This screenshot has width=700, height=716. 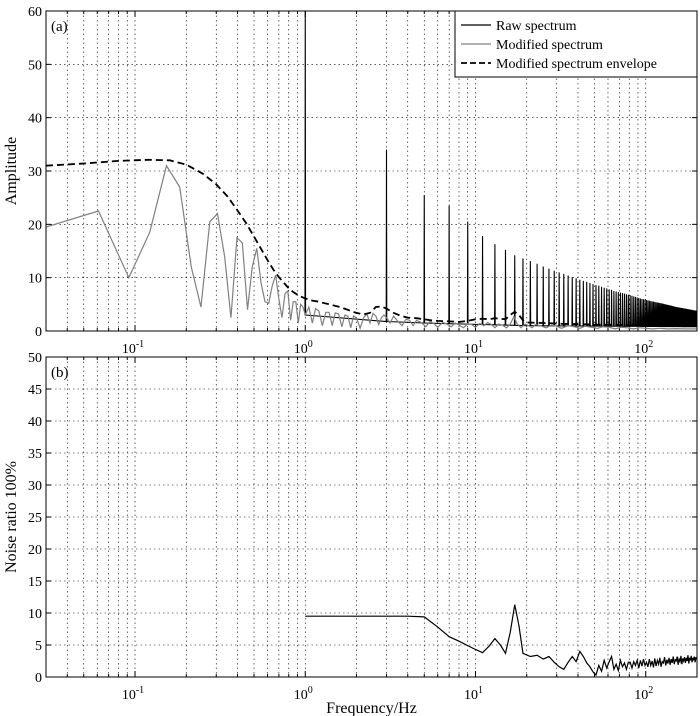 I want to click on y-axis-label: Noise ratio 100%, so click(x=11, y=517).